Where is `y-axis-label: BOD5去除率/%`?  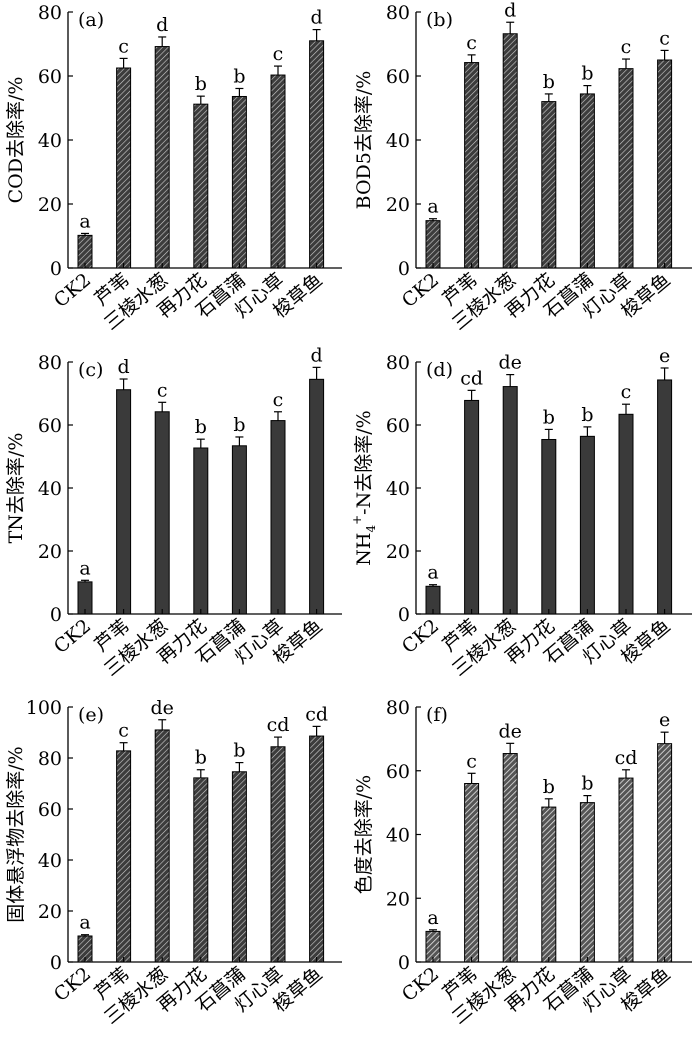 y-axis-label: BOD5去除率/% is located at coordinates (364, 140).